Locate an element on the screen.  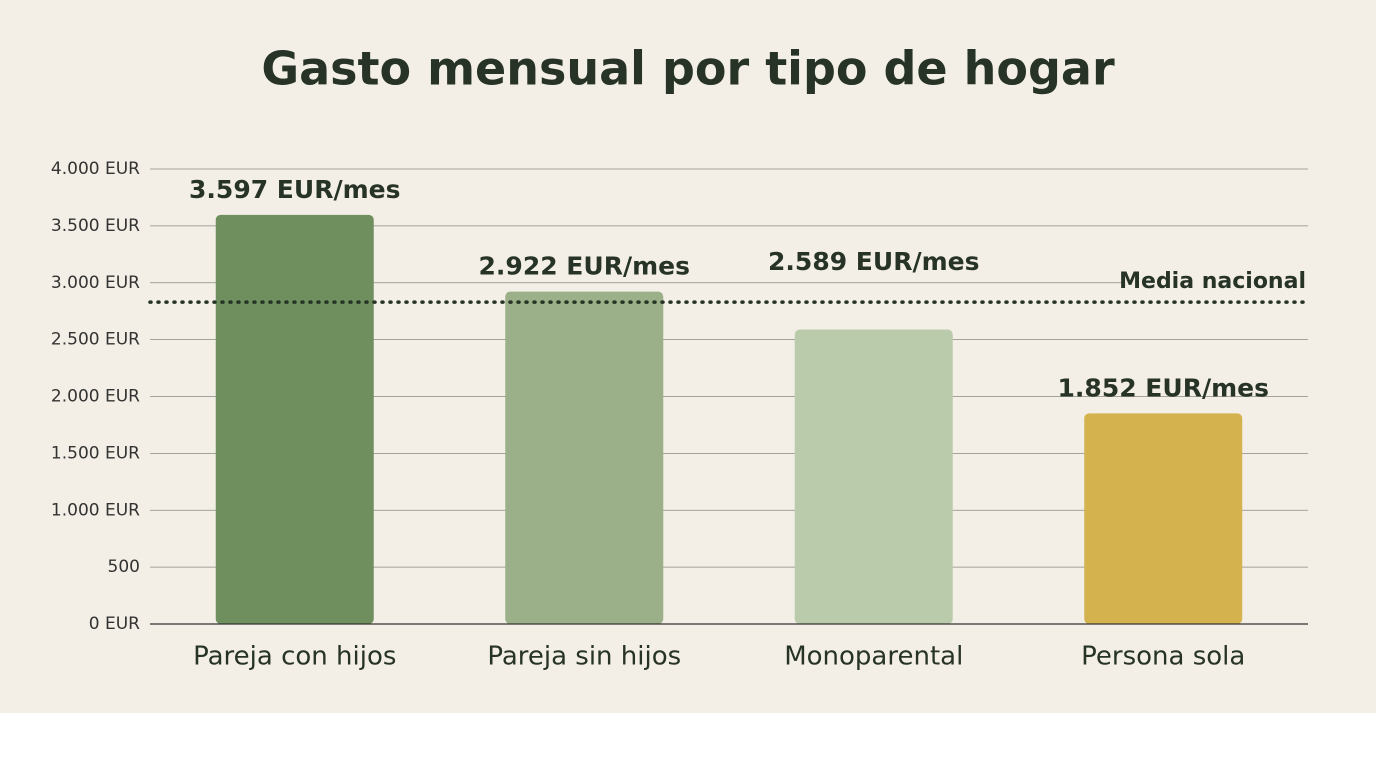
x-tick-label: Persona sola is located at coordinates (1163, 657).